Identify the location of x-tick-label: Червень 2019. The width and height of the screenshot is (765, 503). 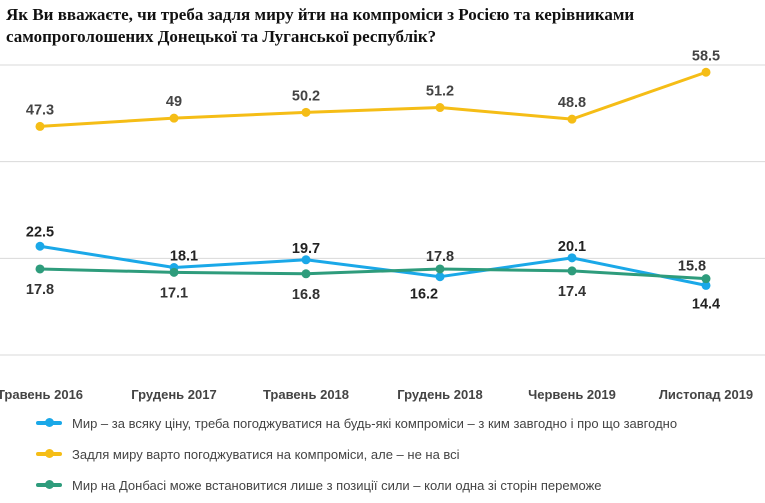
(572, 394).